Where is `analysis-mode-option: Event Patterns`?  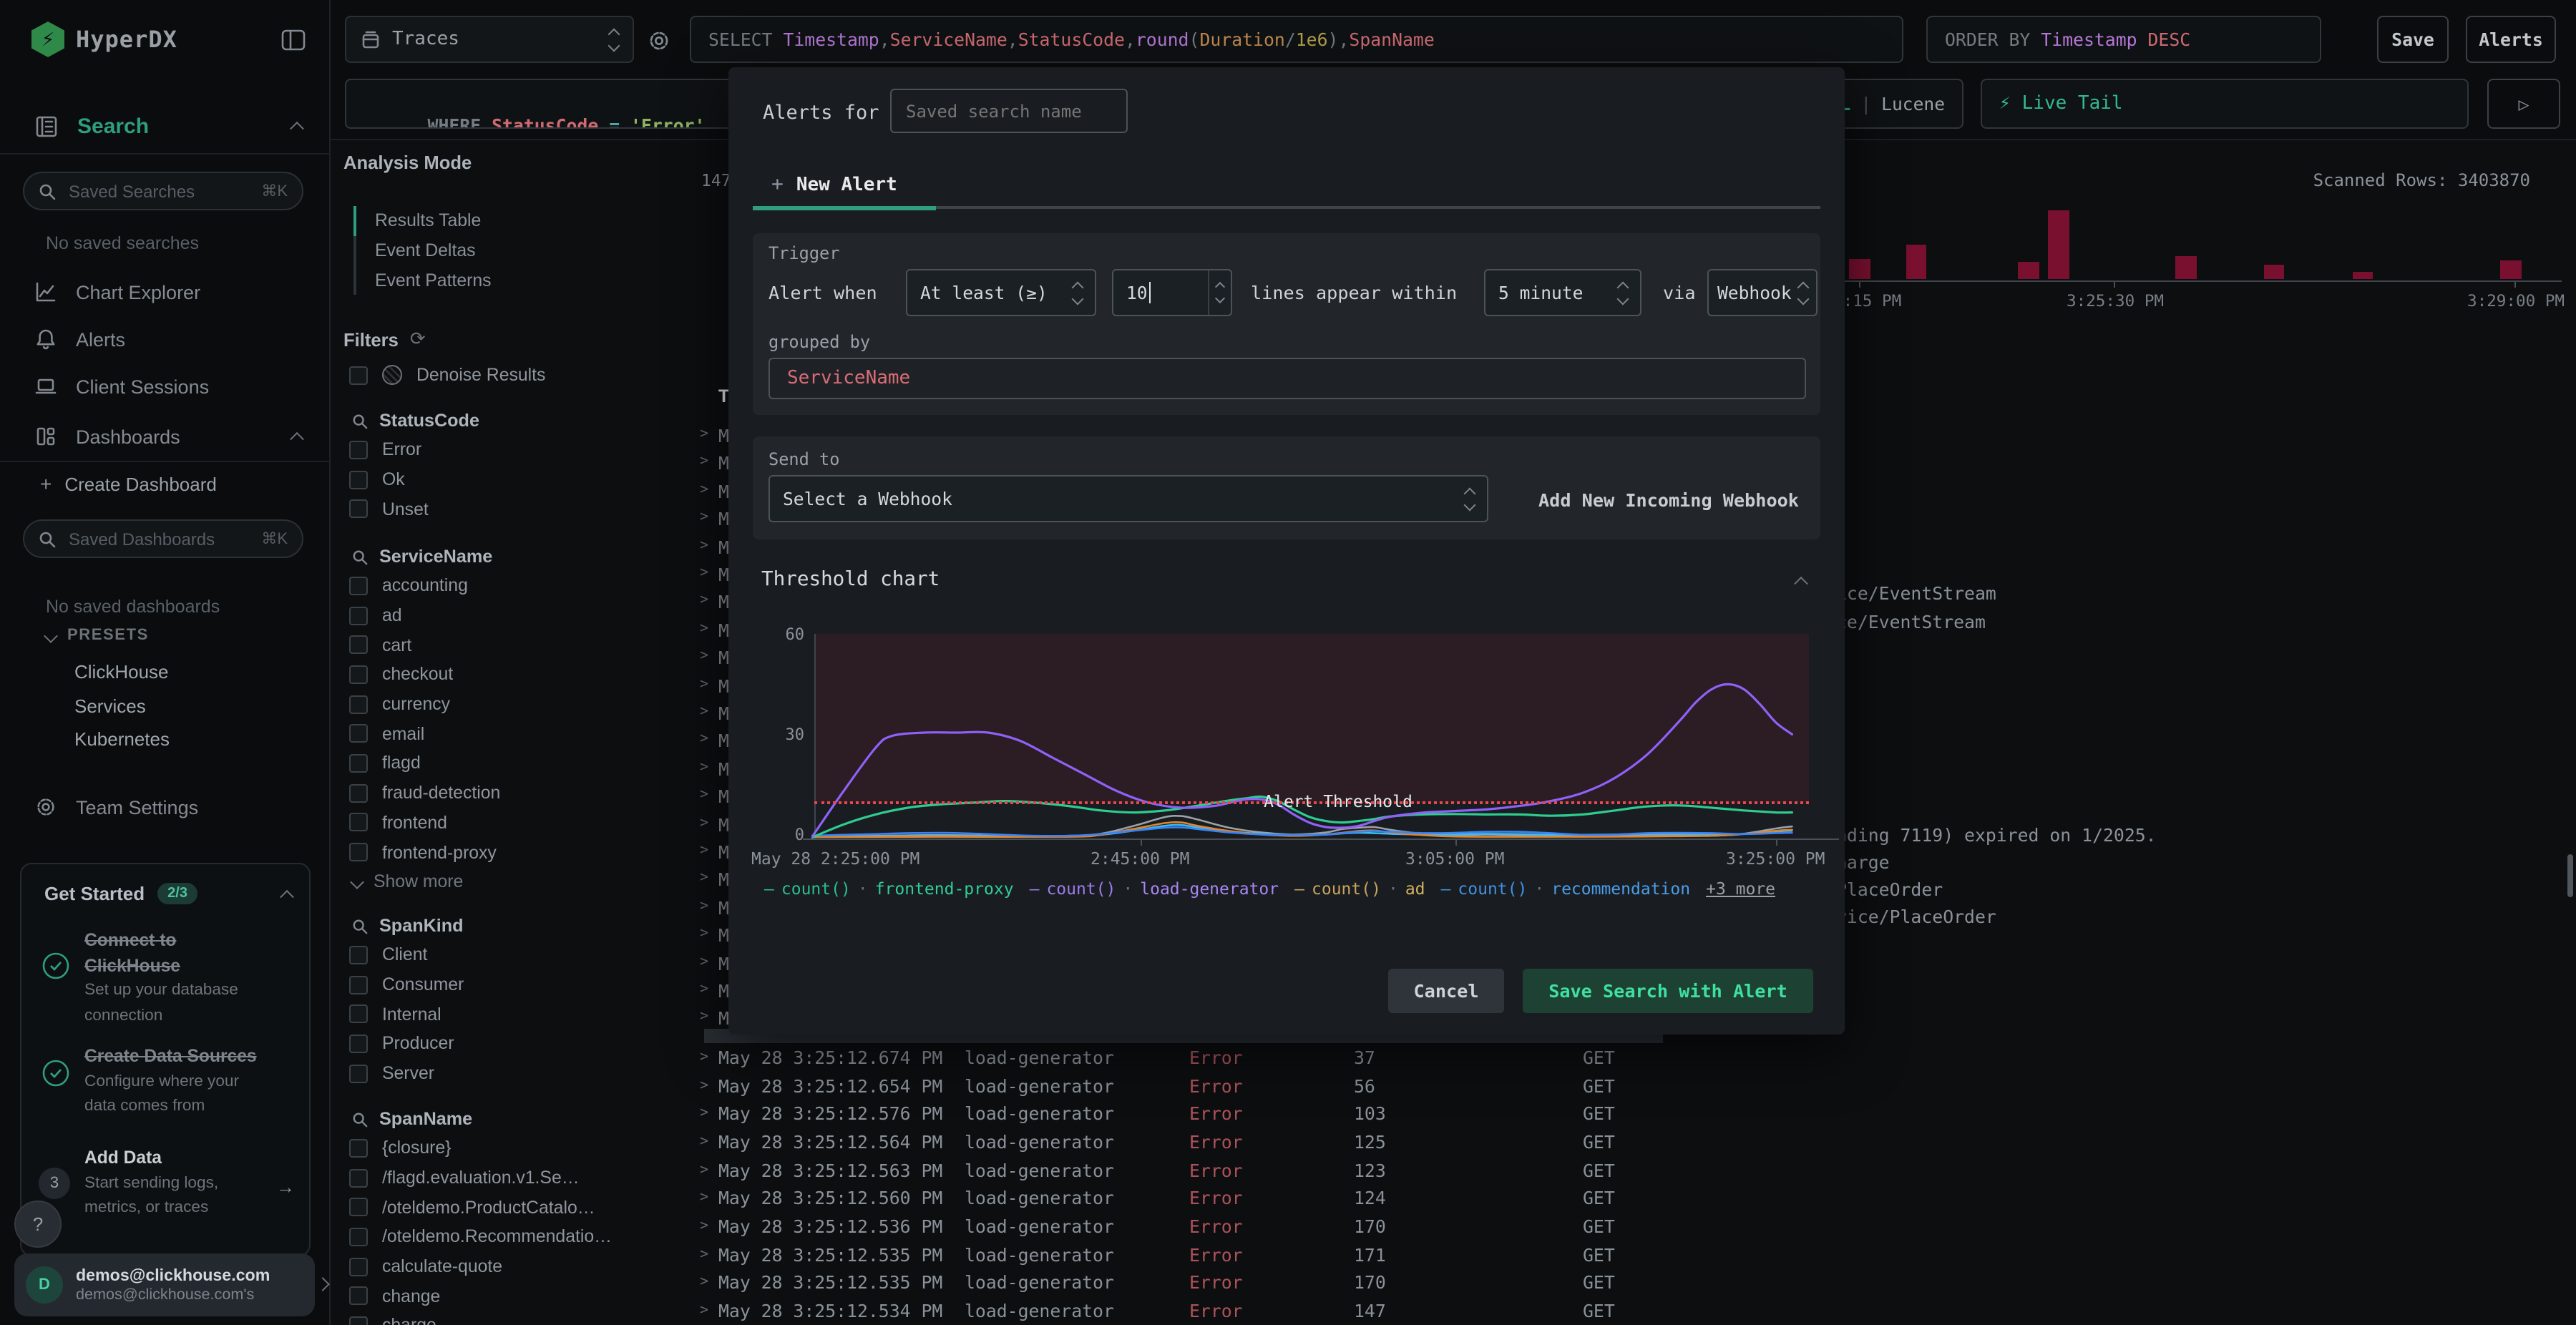
analysis-mode-option: Event Patterns is located at coordinates (521, 280).